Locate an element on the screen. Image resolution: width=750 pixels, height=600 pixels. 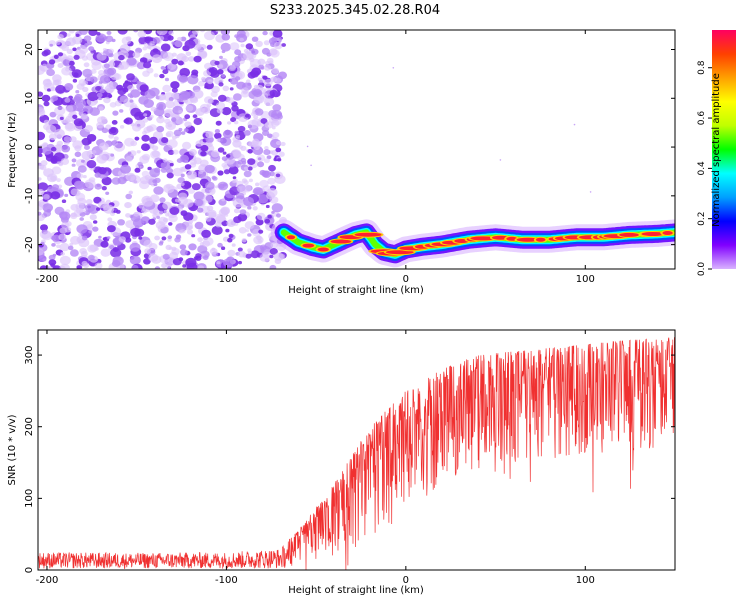
svg-text: 0.2 is located at coordinates (702, 219).